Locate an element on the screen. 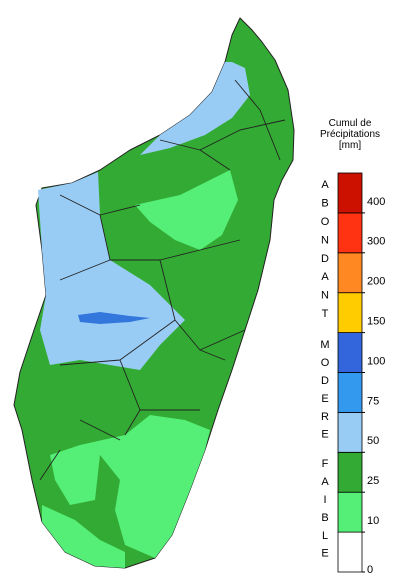 This screenshot has height=576, width=400. moderate-north is located at coordinates (195, 108).